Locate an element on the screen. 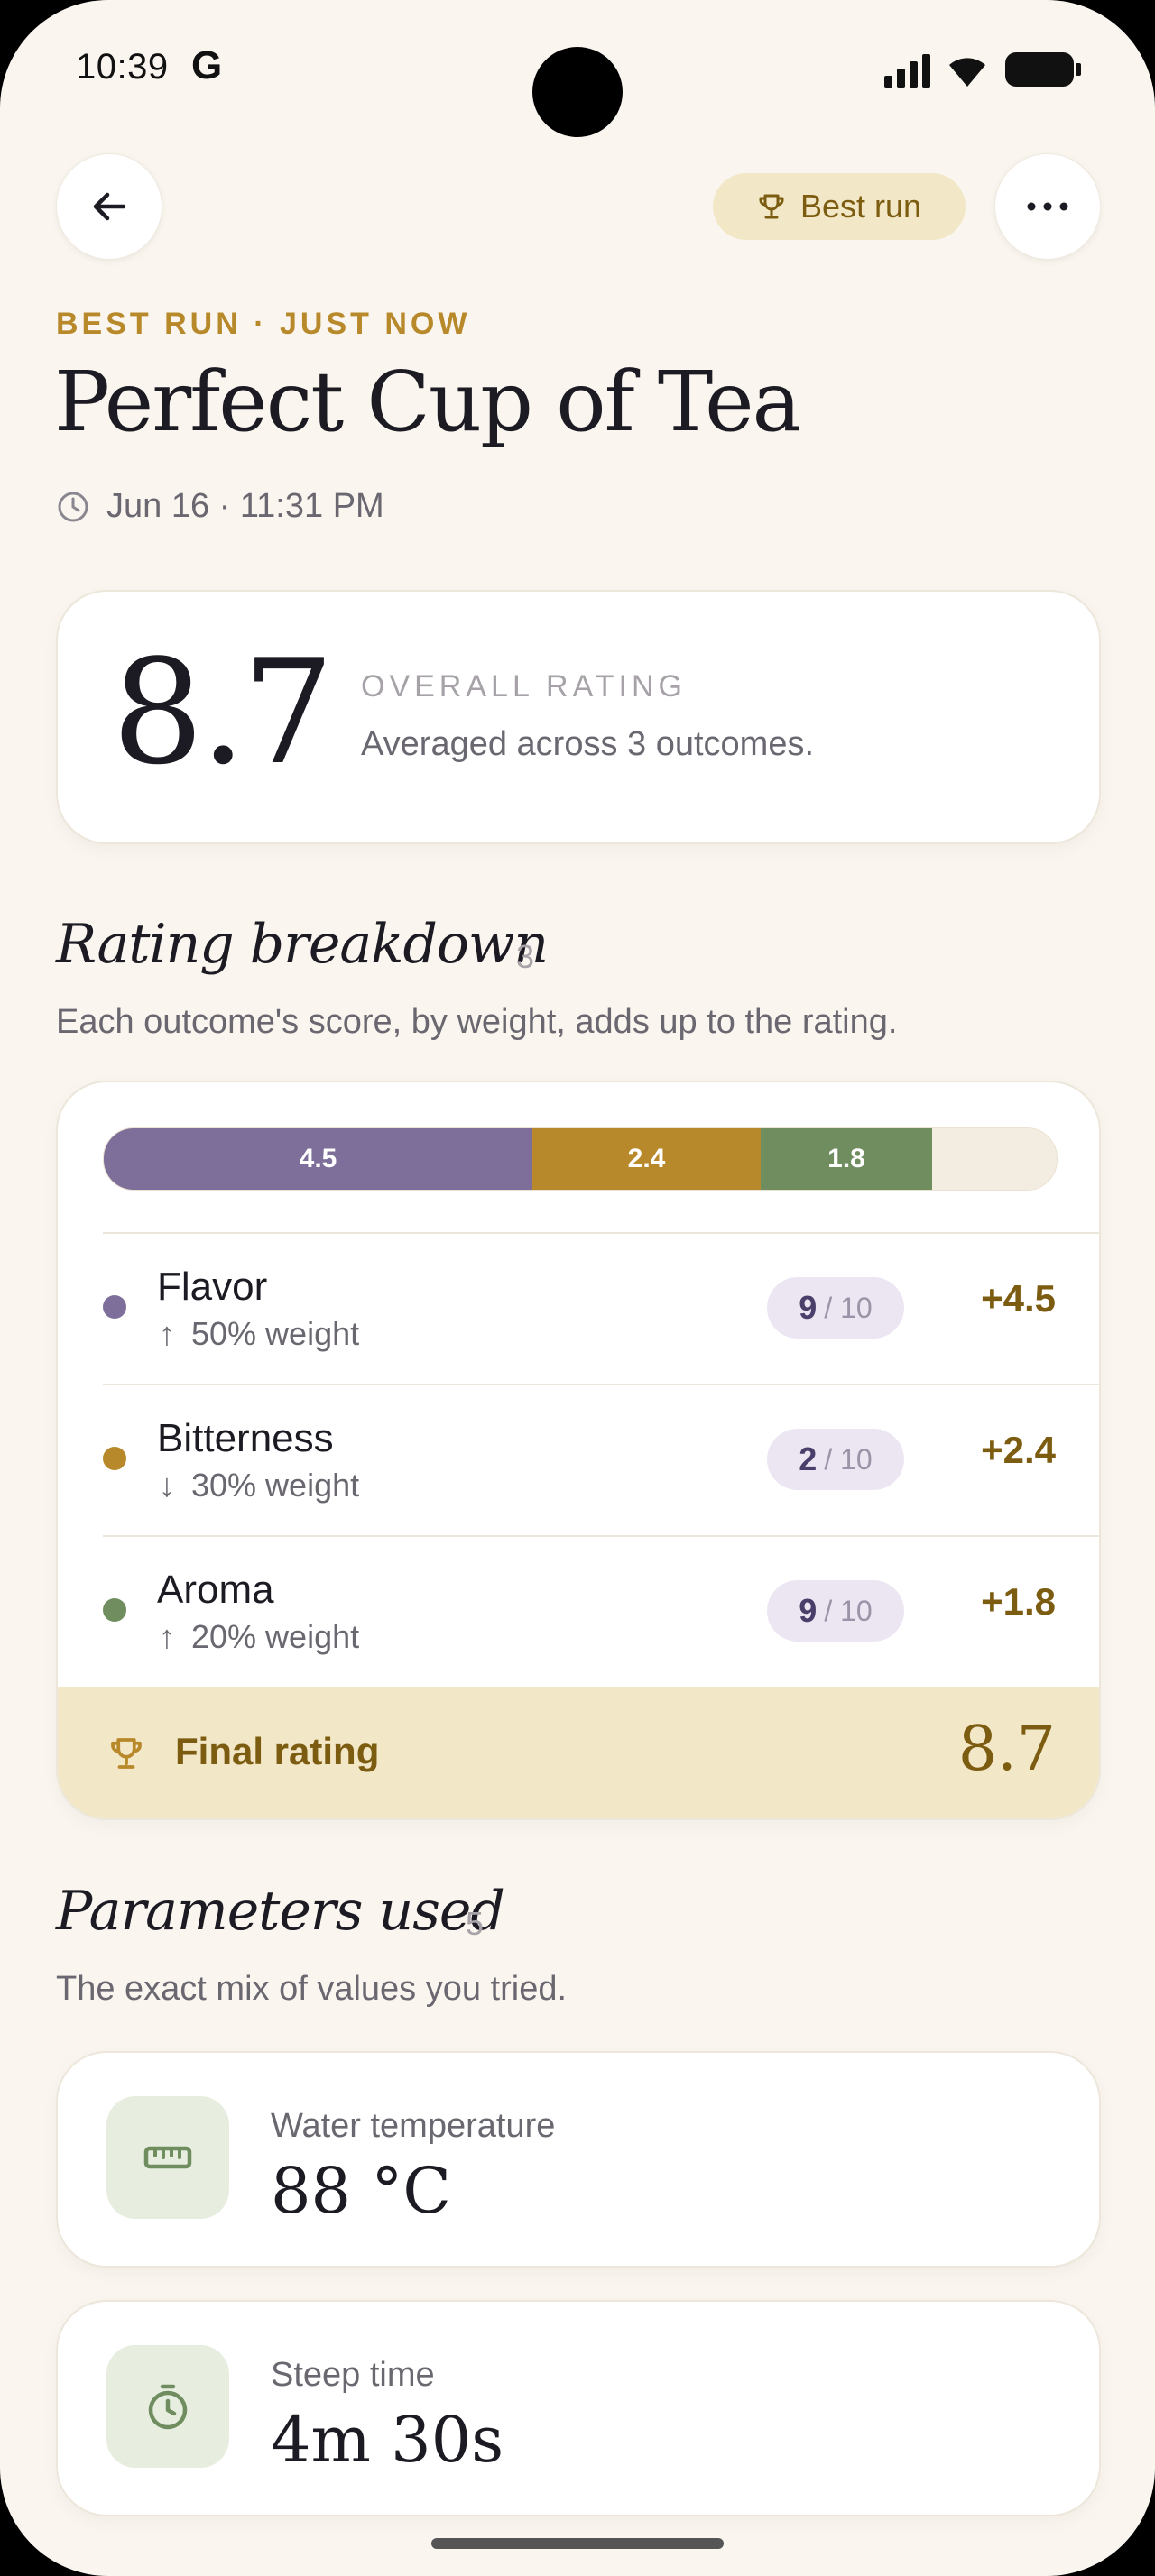  parameter-label: Water temperature is located at coordinates (413, 2126).